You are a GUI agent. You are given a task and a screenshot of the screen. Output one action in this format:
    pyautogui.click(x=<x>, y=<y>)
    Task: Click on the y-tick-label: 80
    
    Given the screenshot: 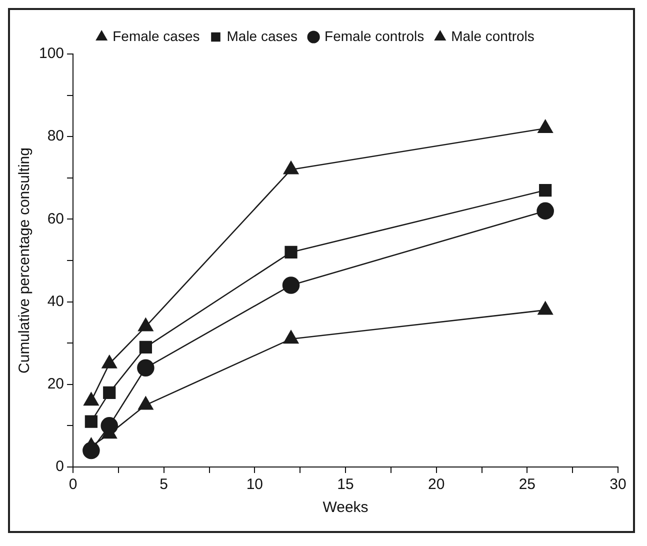 What is the action you would take?
    pyautogui.click(x=55, y=136)
    